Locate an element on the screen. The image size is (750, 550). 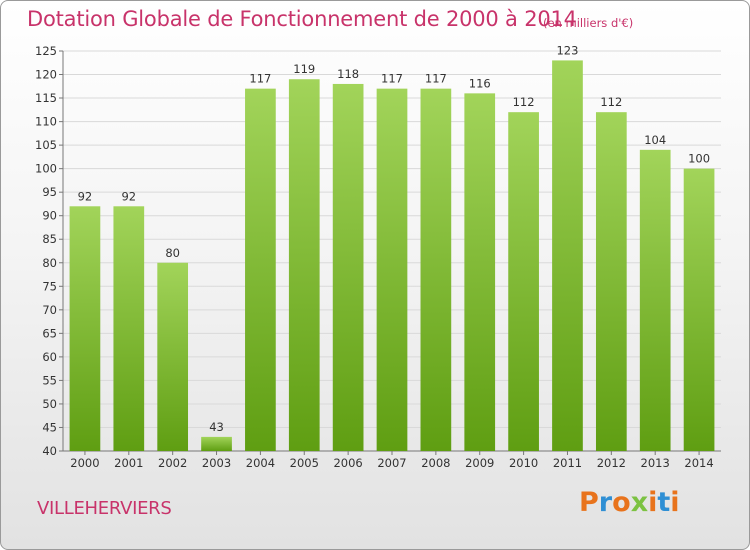
bar-2001 is located at coordinates (129, 328).